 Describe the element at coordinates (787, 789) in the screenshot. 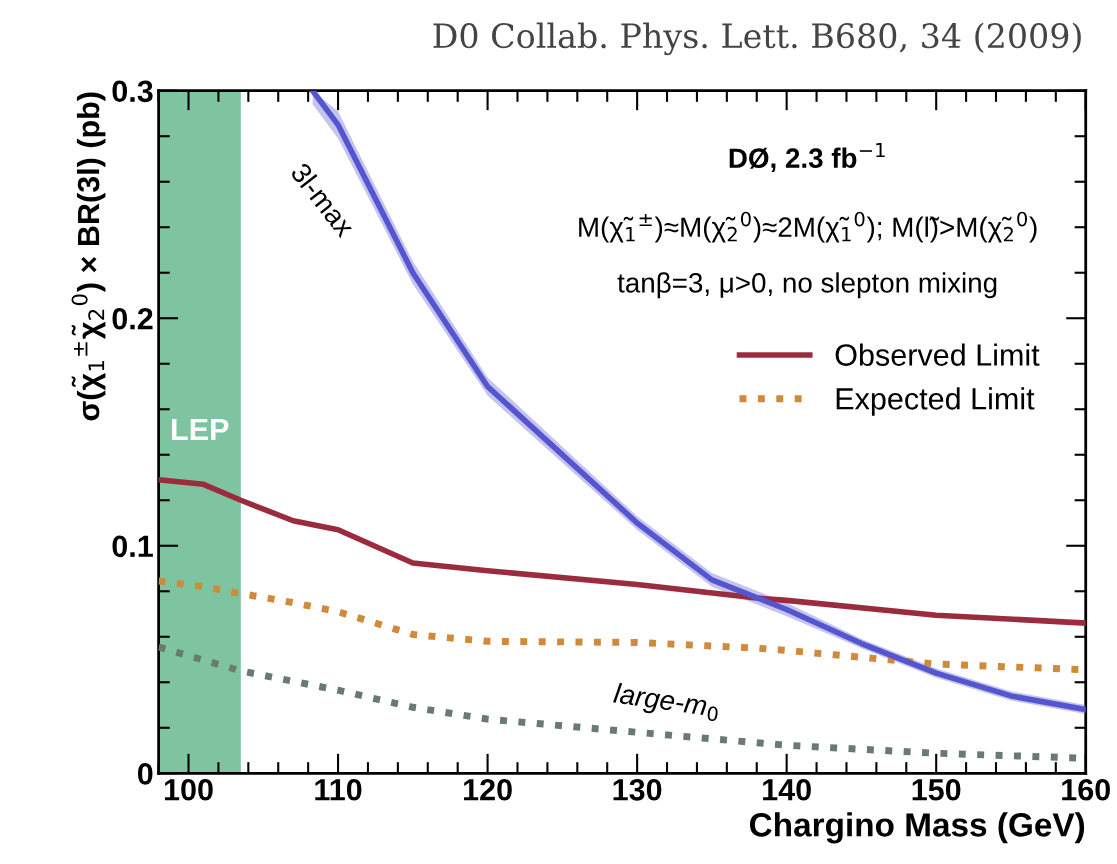

I see `x-tick-label: 140` at that location.